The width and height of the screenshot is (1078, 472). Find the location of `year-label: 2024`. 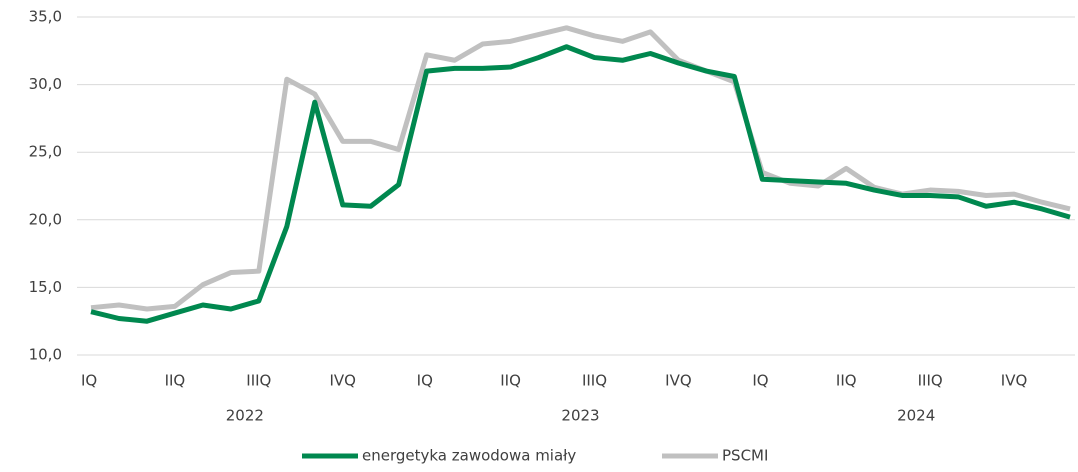

year-label: 2024 is located at coordinates (916, 416).